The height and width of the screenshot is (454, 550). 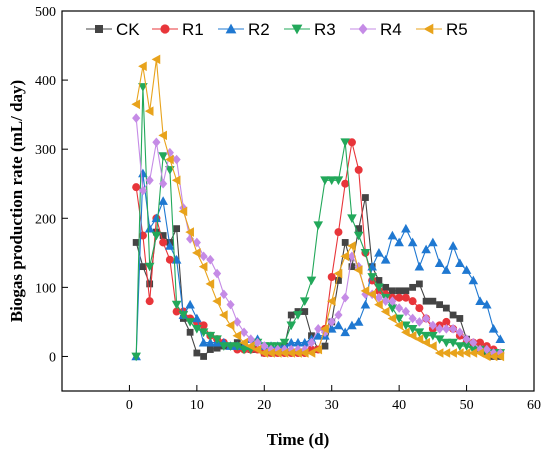 What do you see at coordinates (45, 219) in the screenshot?
I see `y-tick-label: 200` at bounding box center [45, 219].